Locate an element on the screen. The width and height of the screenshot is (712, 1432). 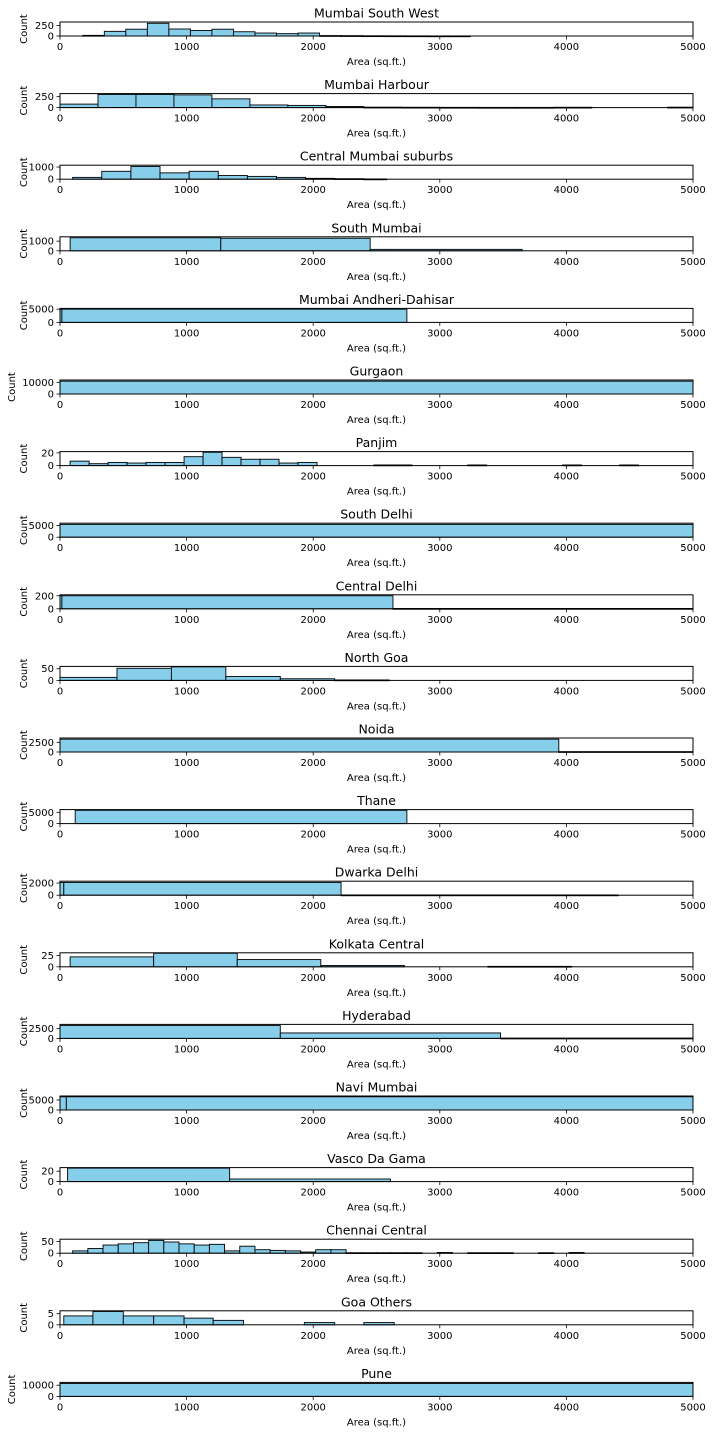
panel-title: Navi Mumbai is located at coordinates (377, 1087).